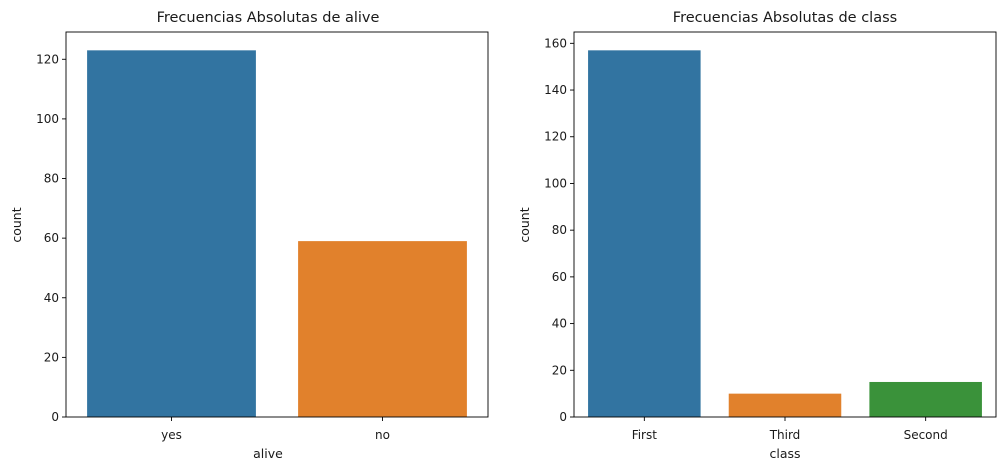 This screenshot has height=470, width=1005. Describe the element at coordinates (925, 399) in the screenshot. I see `bar-second` at that location.